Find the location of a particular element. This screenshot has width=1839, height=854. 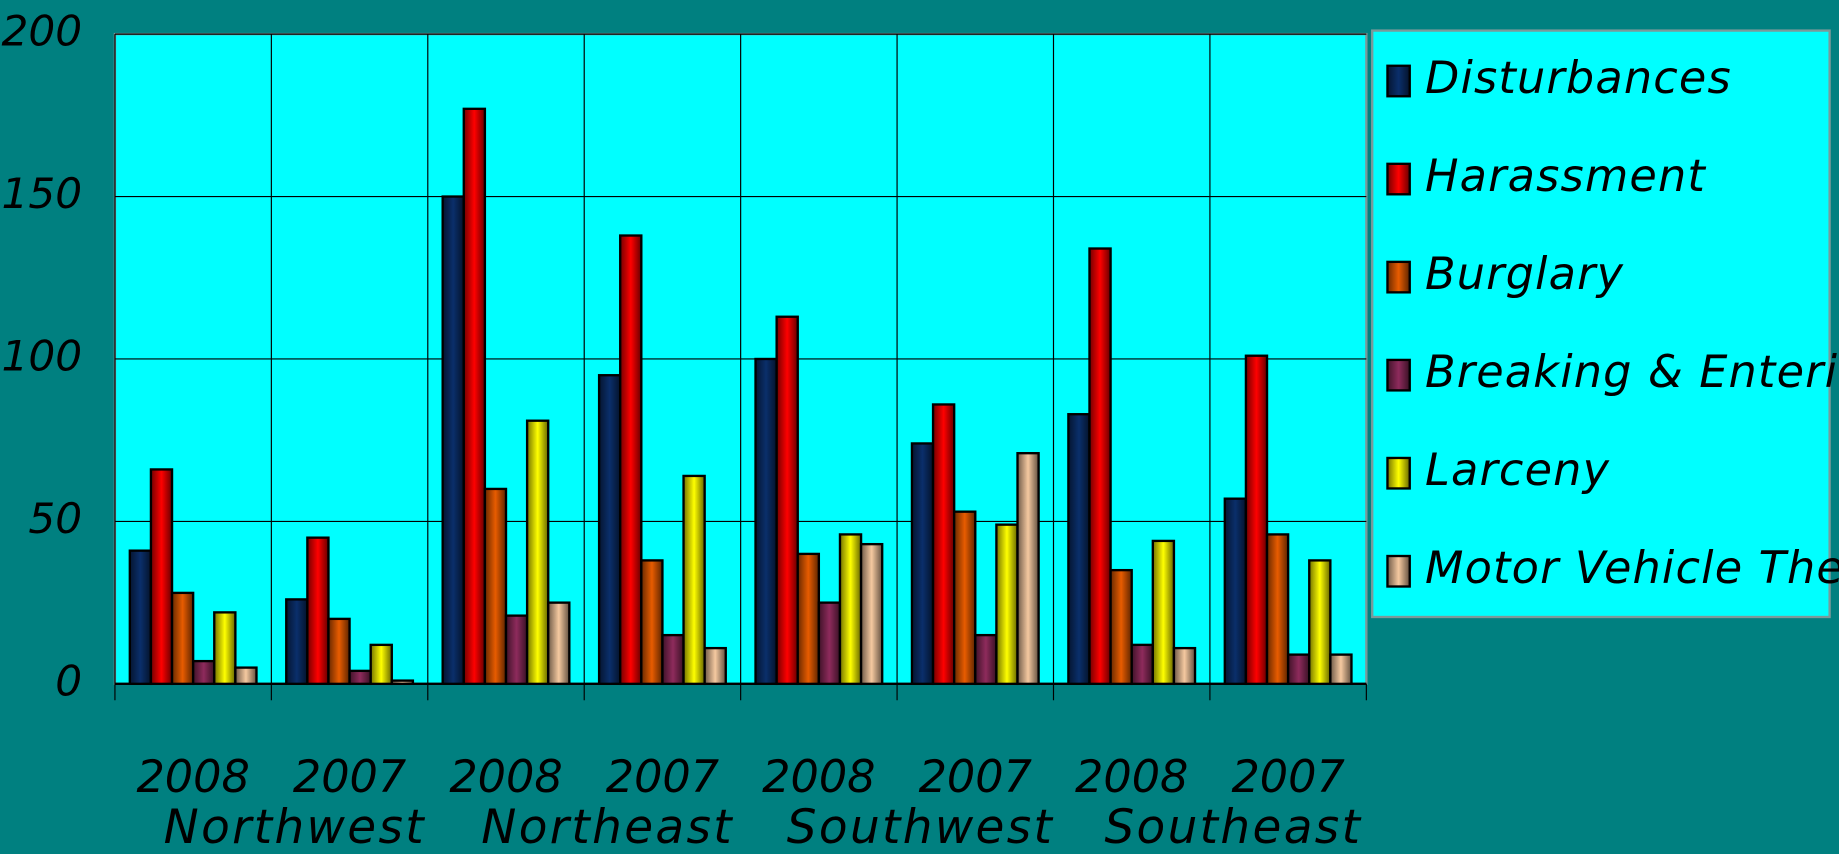

group-label: Northeast is located at coordinates (607, 827).